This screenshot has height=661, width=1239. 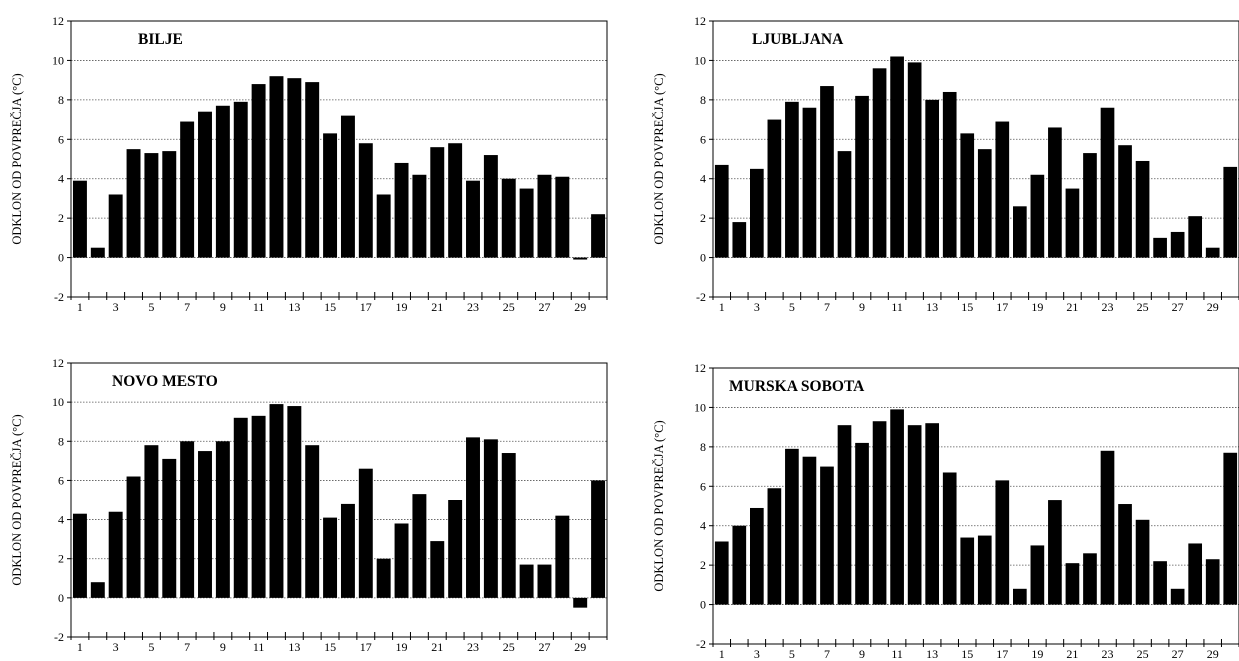 What do you see at coordinates (437, 307) in the screenshot?
I see `x-tick-label: 21` at bounding box center [437, 307].